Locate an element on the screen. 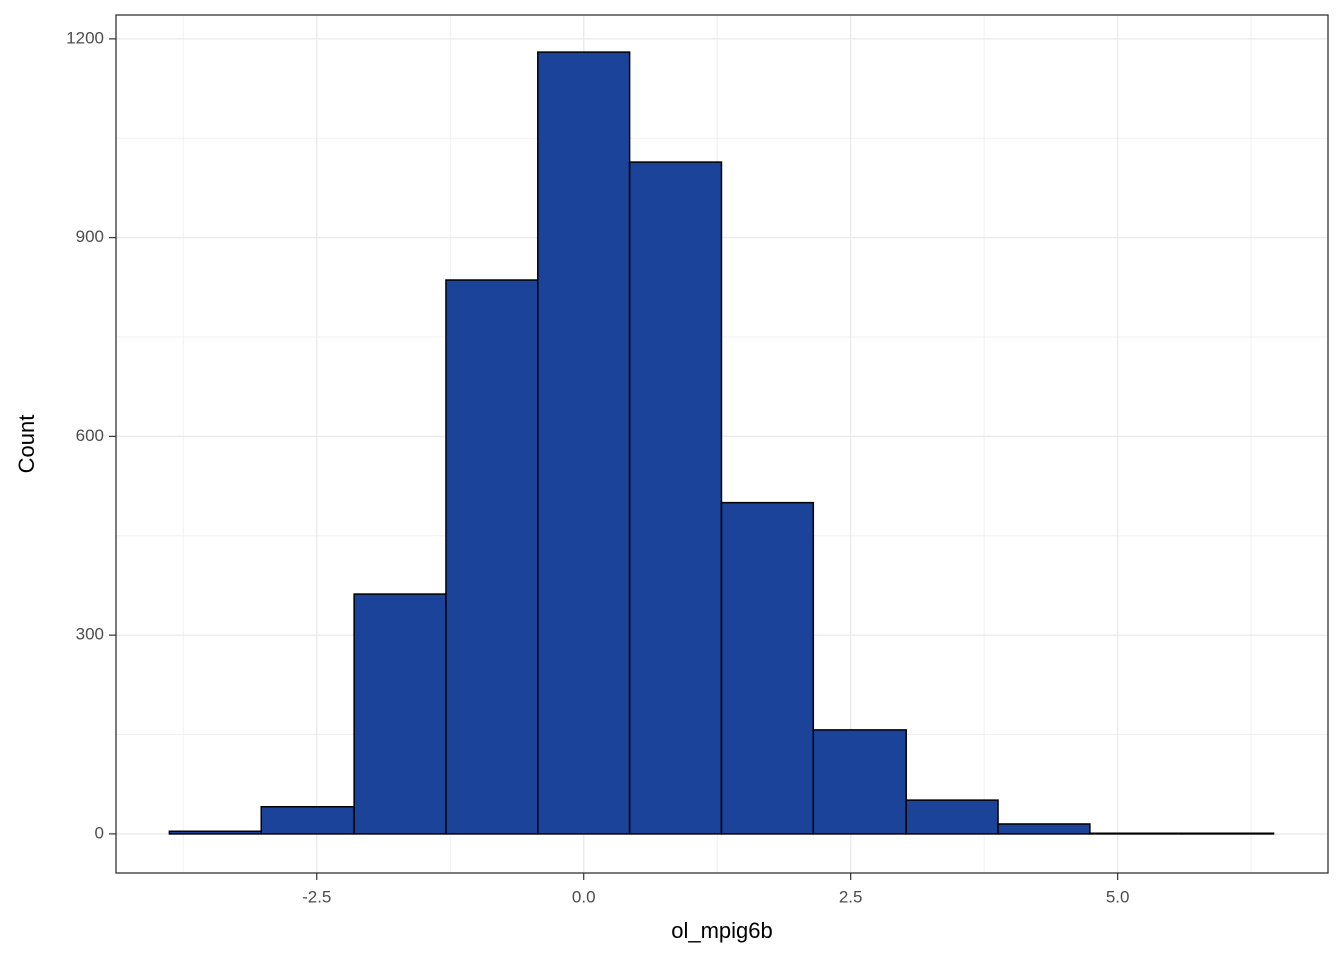 The width and height of the screenshot is (1344, 960). y-tick-label: 300 is located at coordinates (90, 634).